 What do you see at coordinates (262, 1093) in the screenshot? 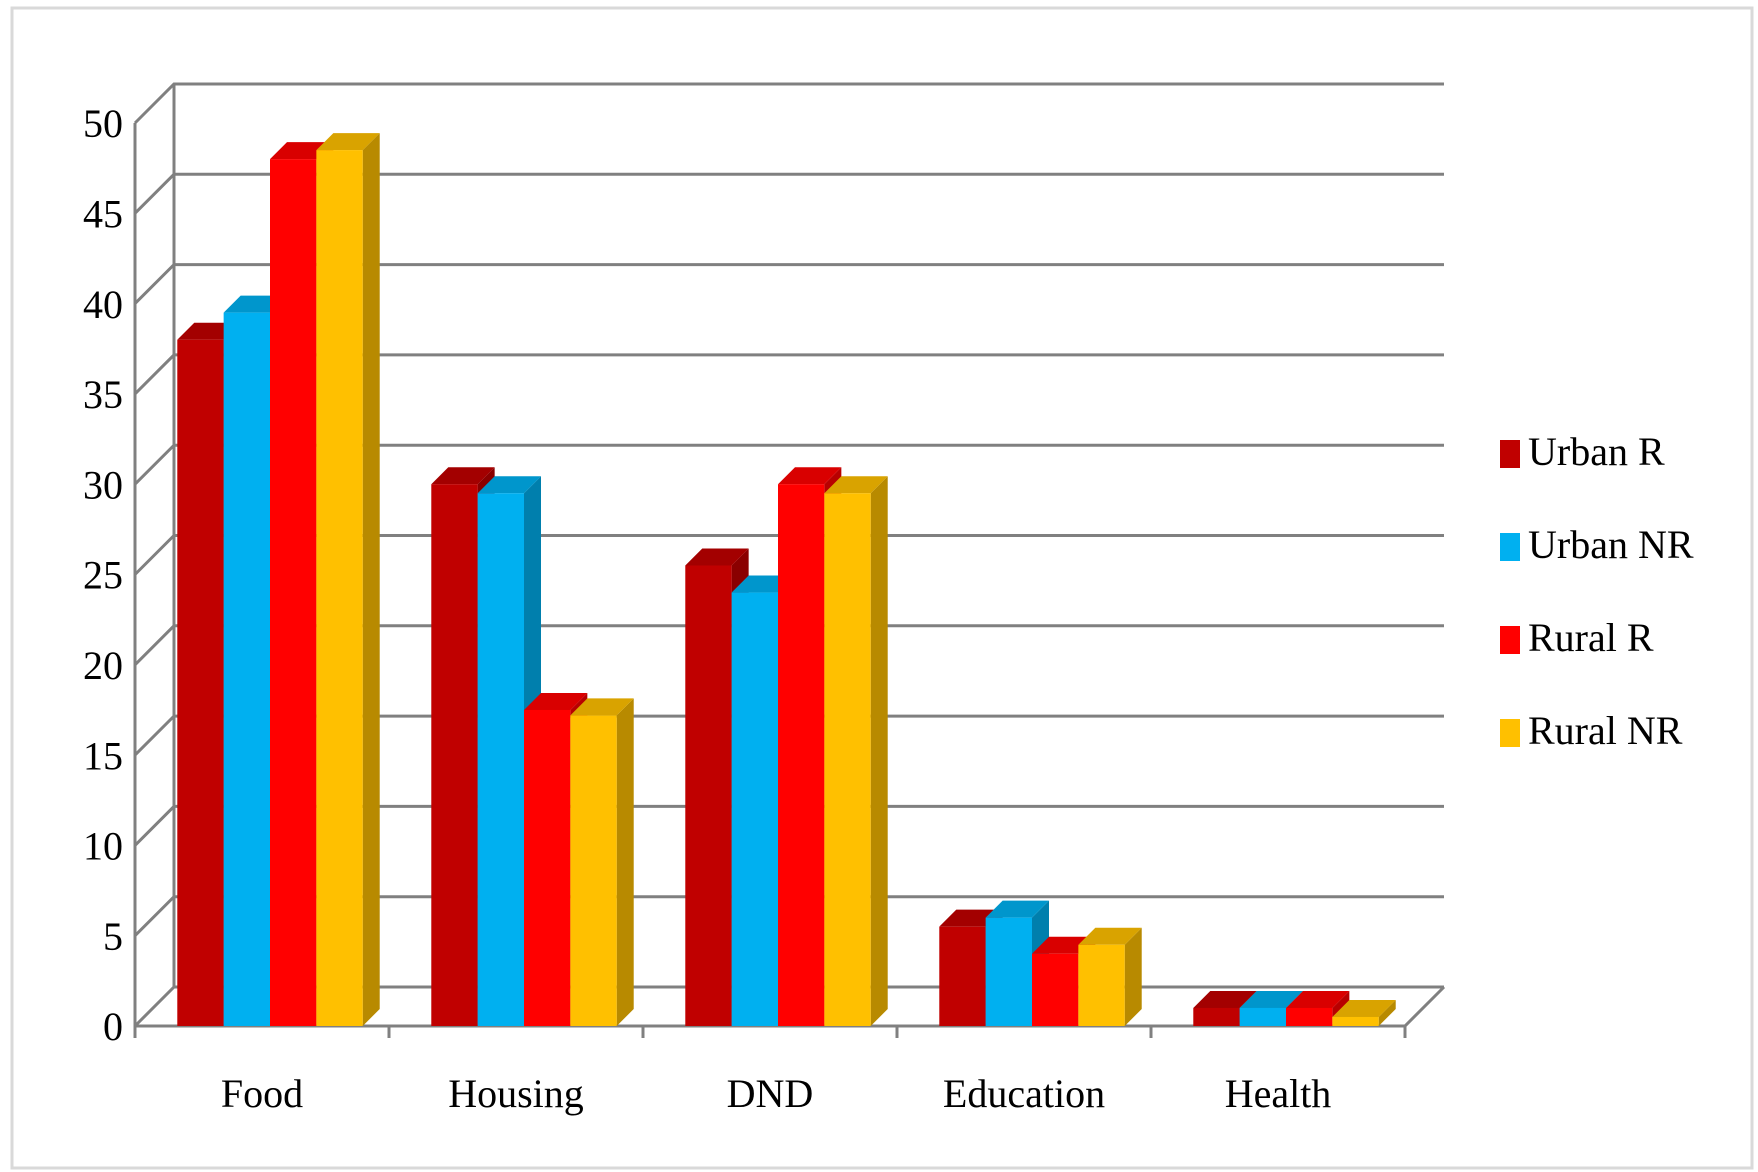
I see `x-tick-label: Food` at bounding box center [262, 1093].